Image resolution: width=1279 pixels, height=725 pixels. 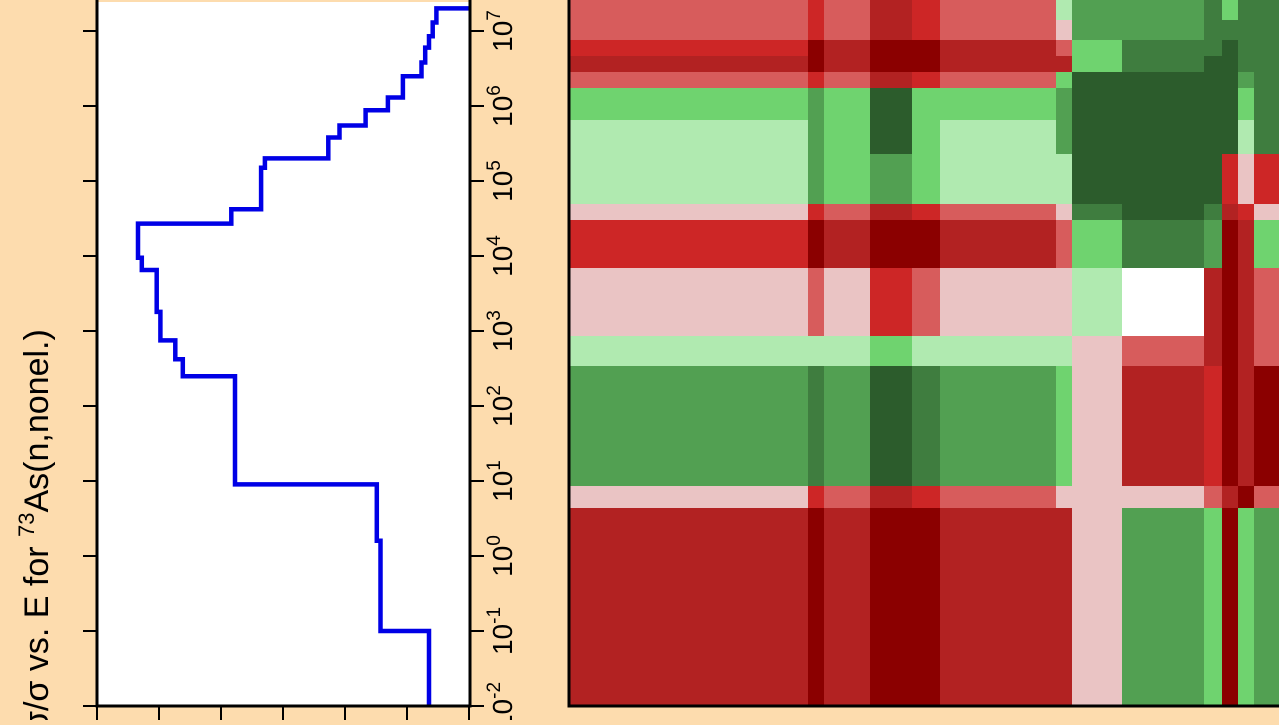 I want to click on y-tick-label-exponent: 6, so click(x=494, y=90).